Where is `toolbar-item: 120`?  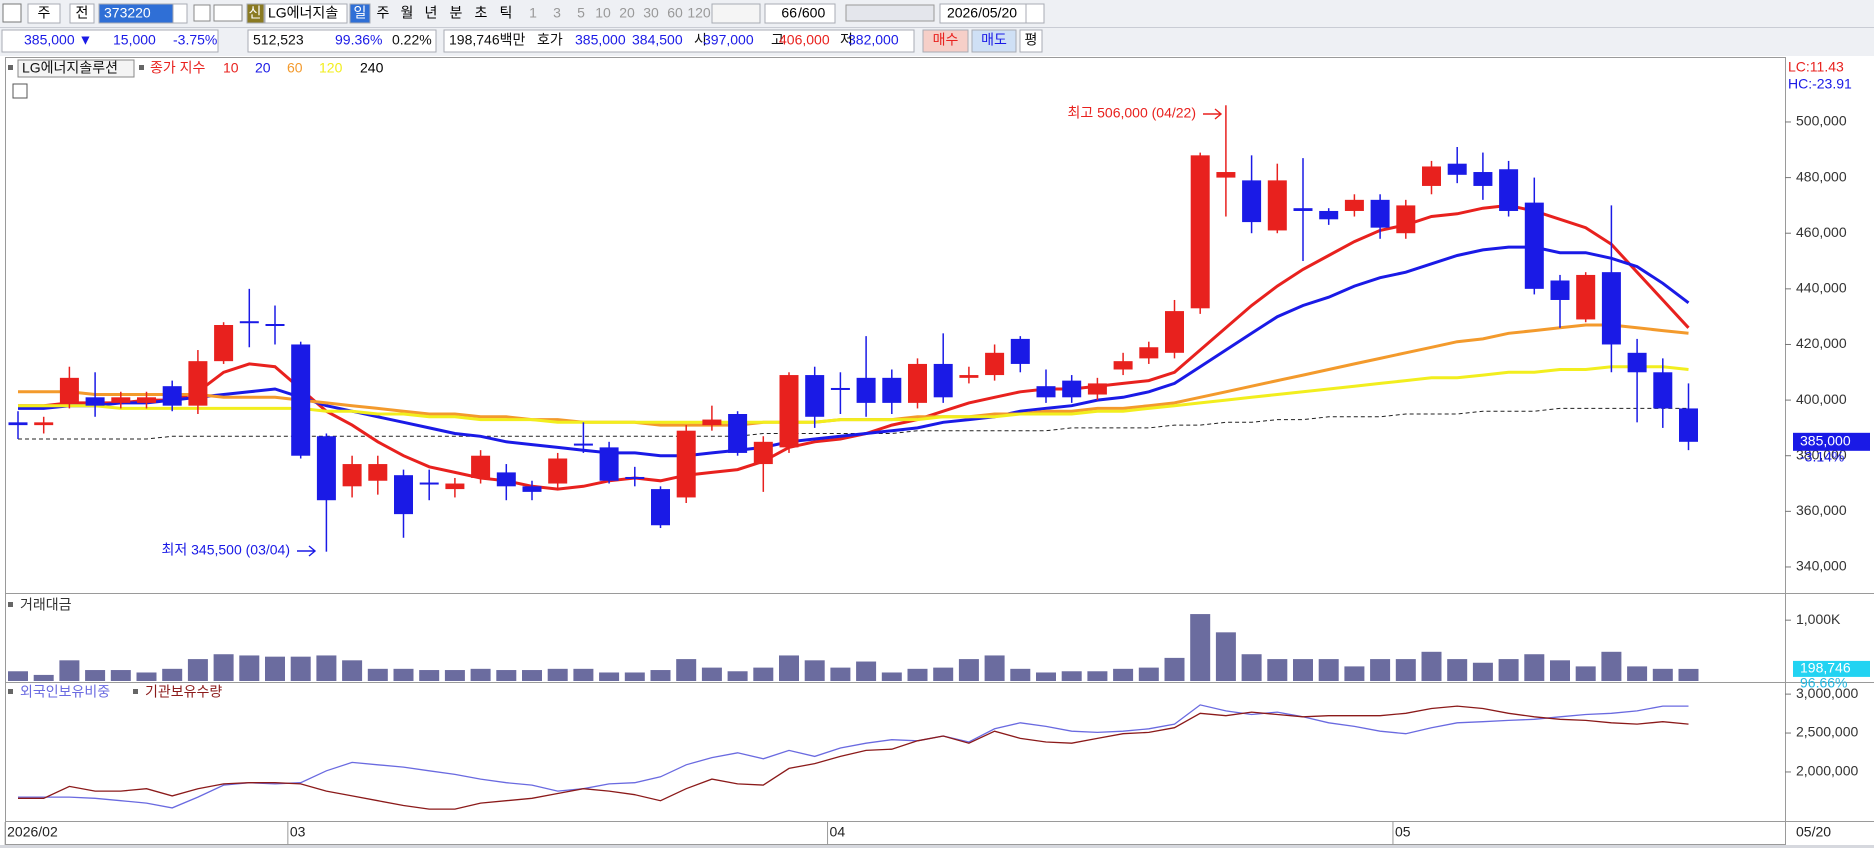 toolbar-item: 120 is located at coordinates (699, 13).